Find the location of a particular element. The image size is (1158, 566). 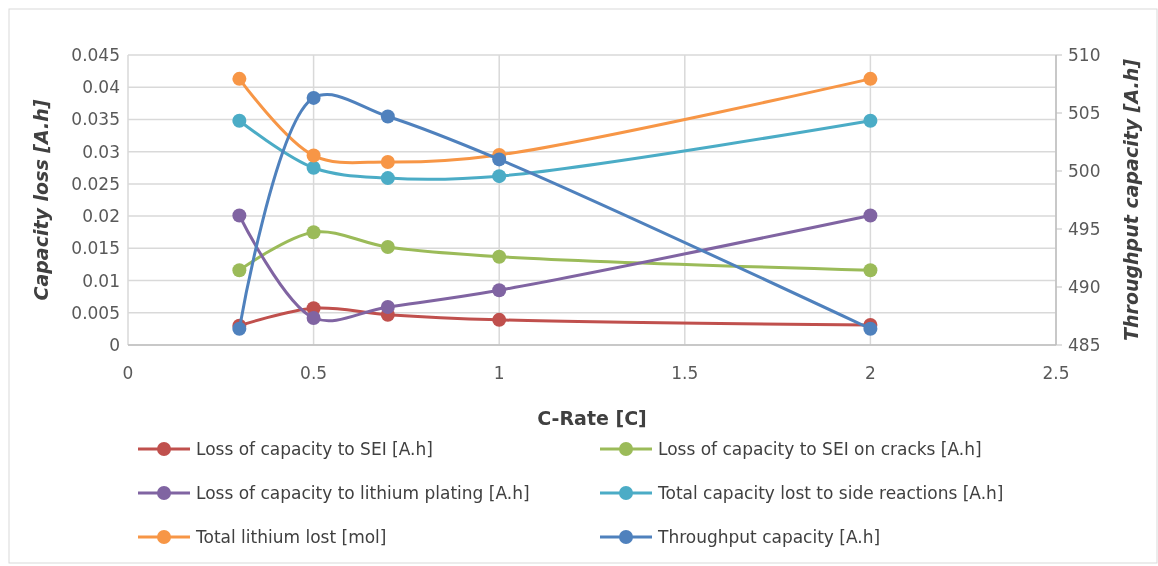

y-tick-label: 0.04 is located at coordinates (101, 87).